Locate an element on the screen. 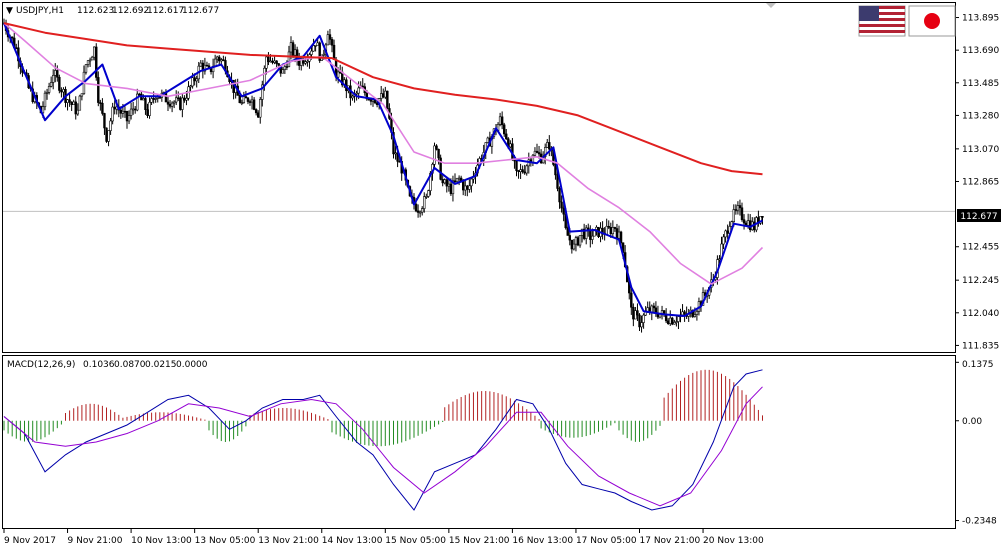 The height and width of the screenshot is (551, 1004). price-axis-label: 112.040 is located at coordinates (980, 314).